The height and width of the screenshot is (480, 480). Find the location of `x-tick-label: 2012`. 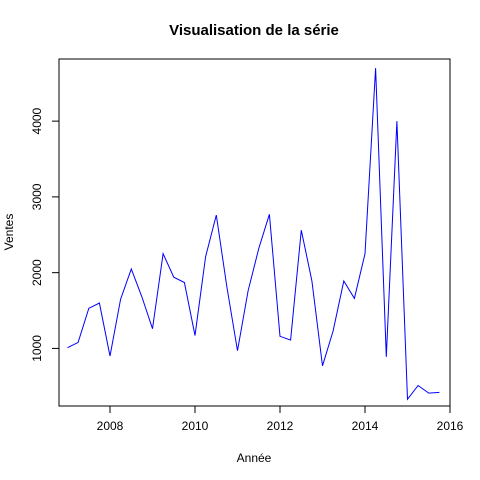

x-tick-label: 2012 is located at coordinates (280, 426).